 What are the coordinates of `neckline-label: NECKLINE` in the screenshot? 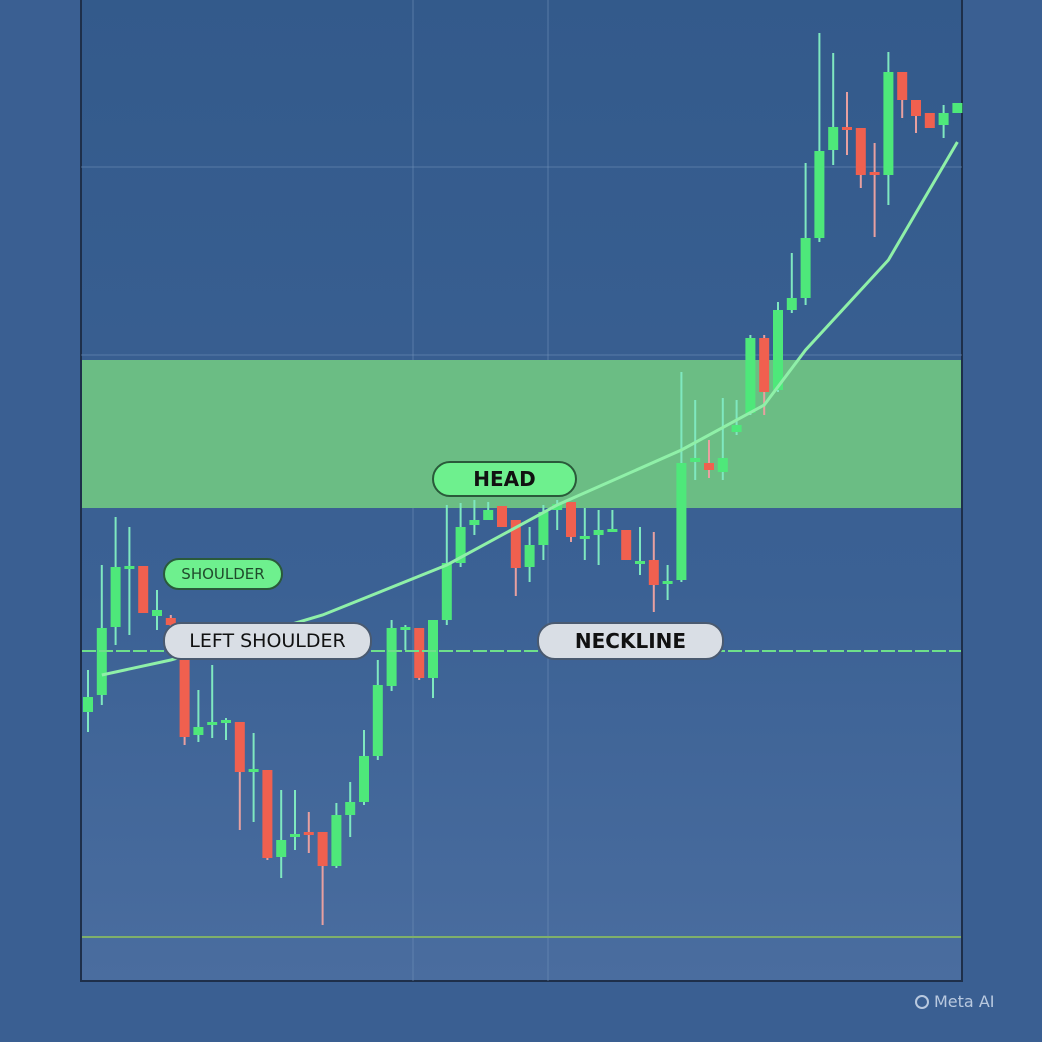 It's located at (630, 641).